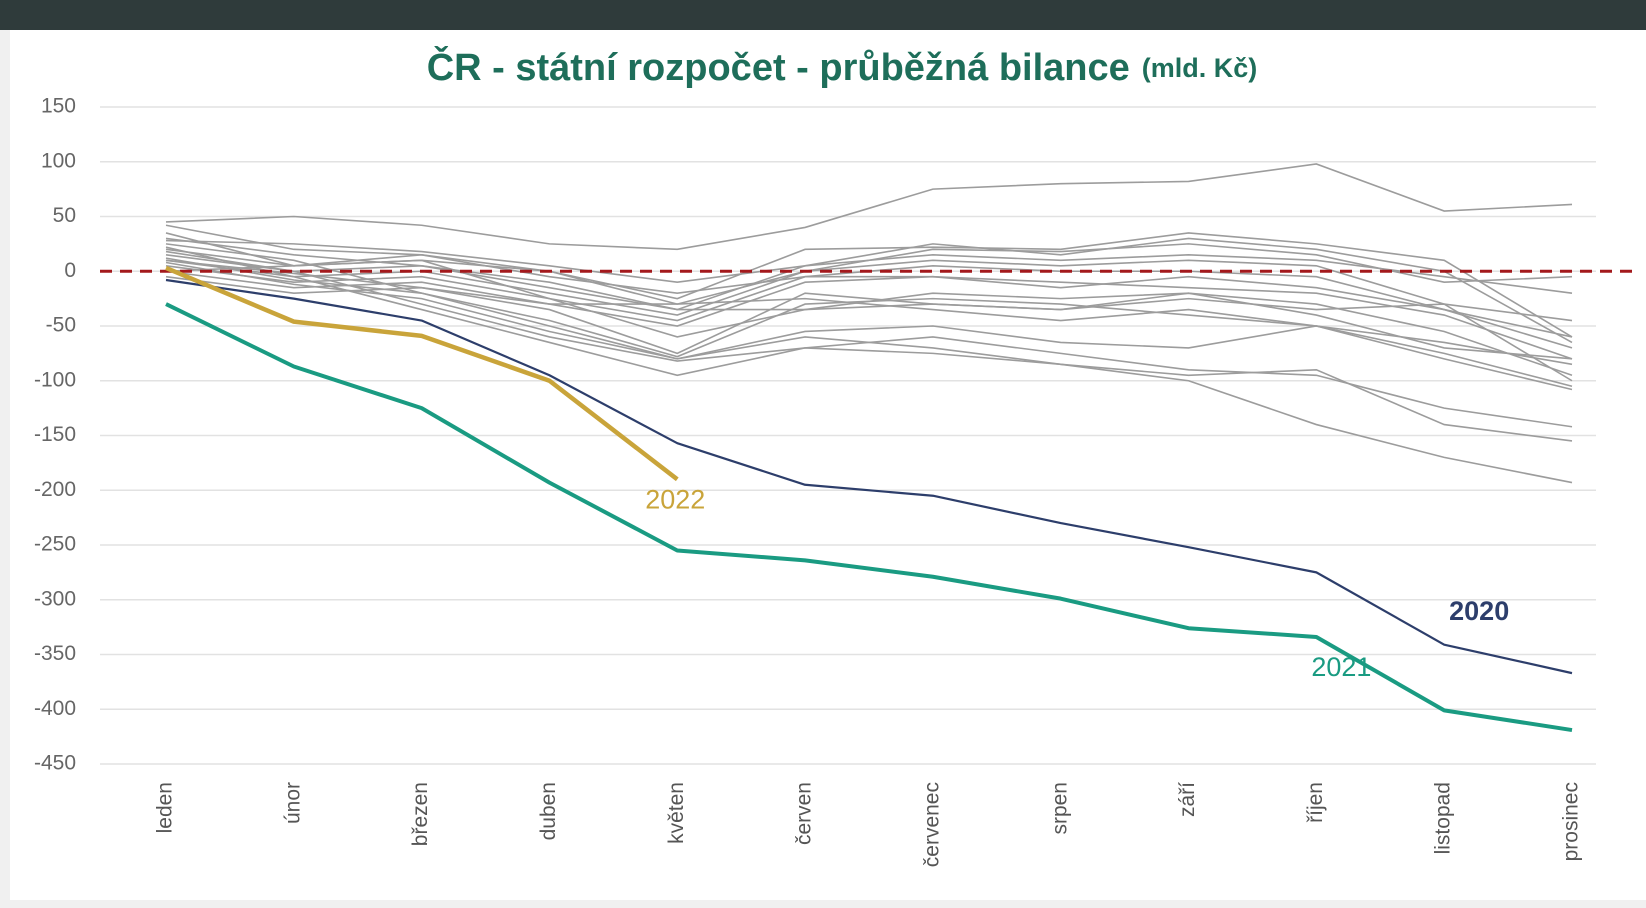 The width and height of the screenshot is (1646, 908). Describe the element at coordinates (778, 66) in the screenshot. I see `title: ČR - státní rozpočet - průběžná bilance` at that location.